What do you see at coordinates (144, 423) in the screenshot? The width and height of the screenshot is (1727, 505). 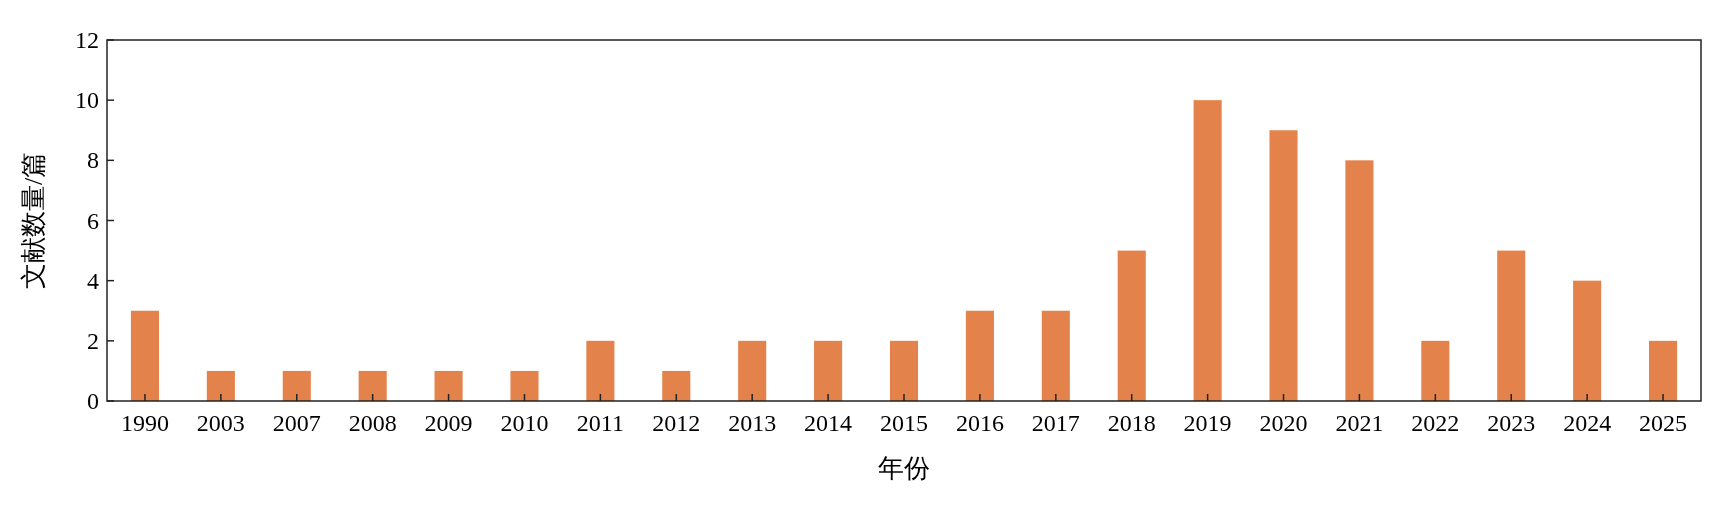 I see `x-tick-label: 1990` at bounding box center [144, 423].